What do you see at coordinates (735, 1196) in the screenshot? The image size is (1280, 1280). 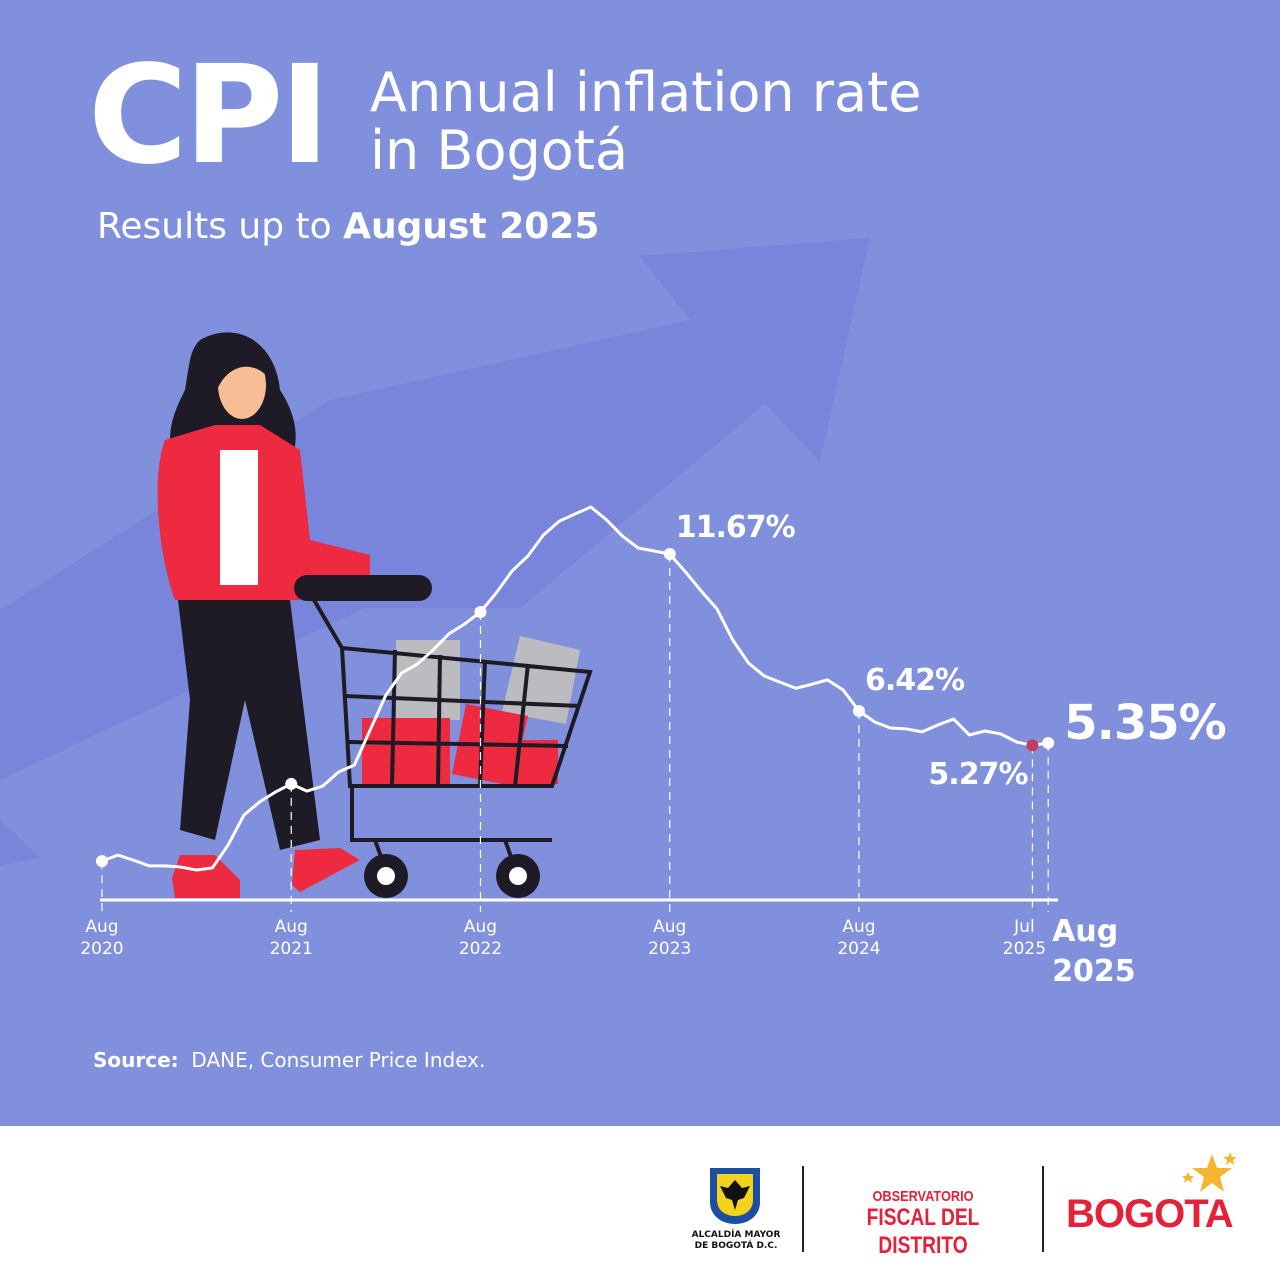 I see `bogota-coat-of-arms-icon` at bounding box center [735, 1196].